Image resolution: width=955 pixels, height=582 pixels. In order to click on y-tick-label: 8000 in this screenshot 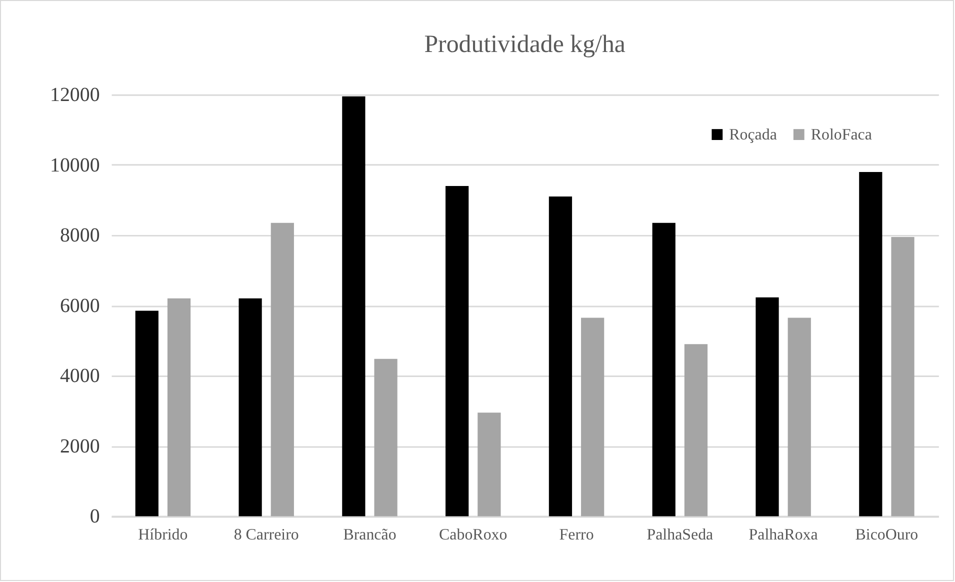, I will do `click(80, 235)`.